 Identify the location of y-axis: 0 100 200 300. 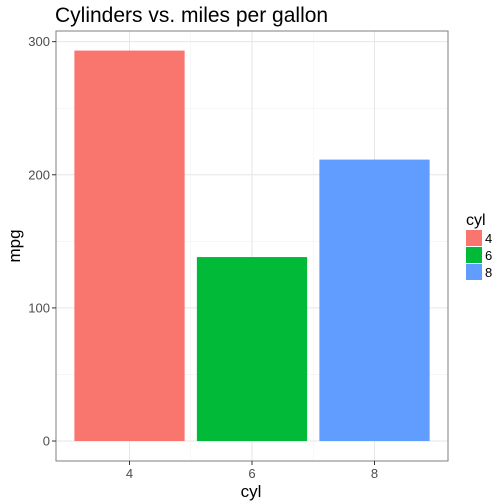
(42, 241).